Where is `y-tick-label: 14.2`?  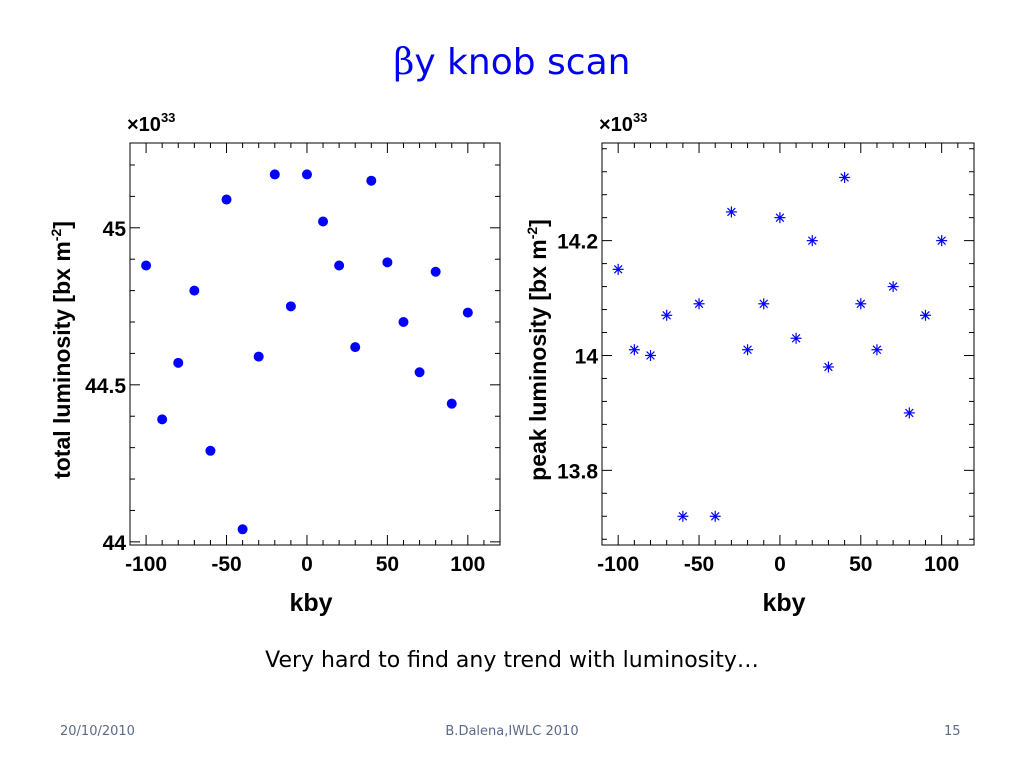 y-tick-label: 14.2 is located at coordinates (577, 242).